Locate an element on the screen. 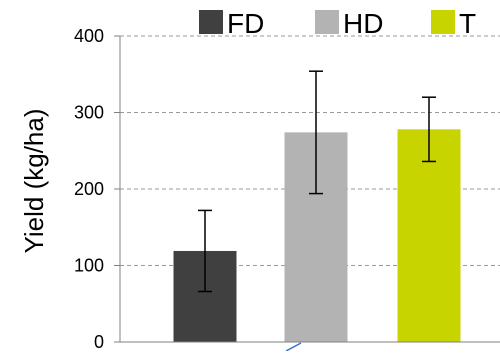 This screenshot has height=356, width=500. y-tick-label-0: 0 is located at coordinates (99, 341).